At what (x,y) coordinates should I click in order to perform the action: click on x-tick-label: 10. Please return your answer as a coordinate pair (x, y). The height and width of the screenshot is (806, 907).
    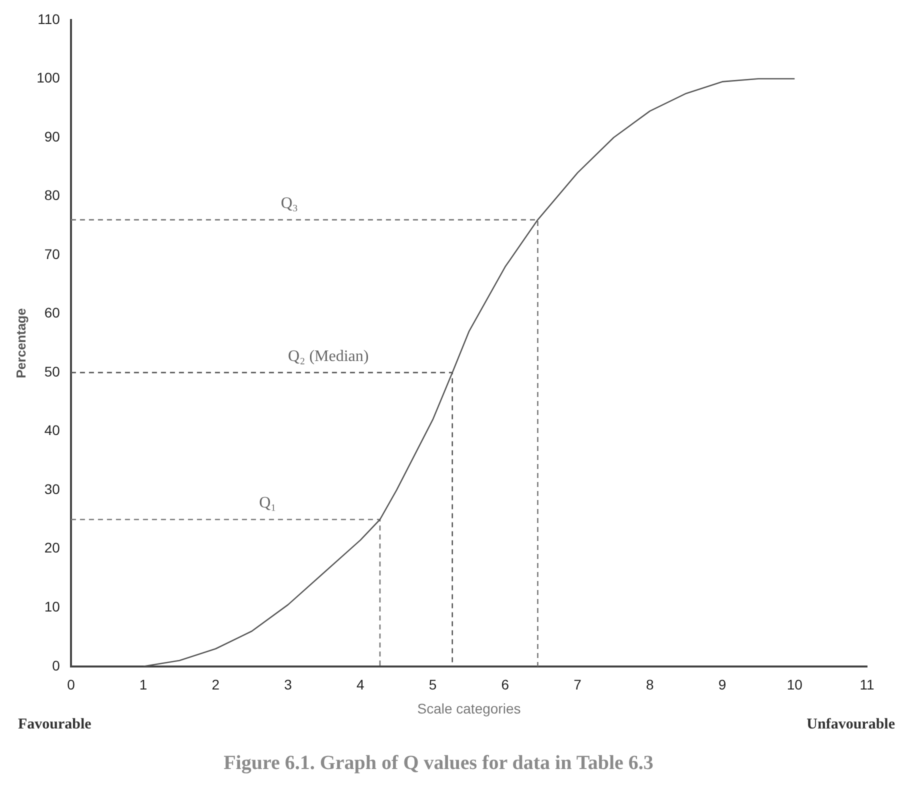
    Looking at the image, I should click on (794, 684).